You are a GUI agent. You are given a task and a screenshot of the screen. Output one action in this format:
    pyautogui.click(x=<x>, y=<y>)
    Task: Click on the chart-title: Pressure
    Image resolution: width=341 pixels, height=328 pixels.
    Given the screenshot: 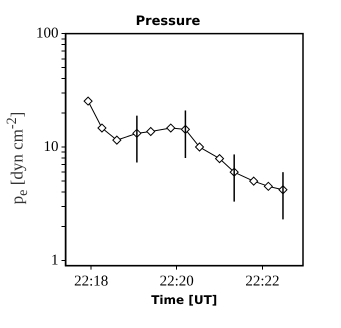 What is the action you would take?
    pyautogui.click(x=168, y=22)
    